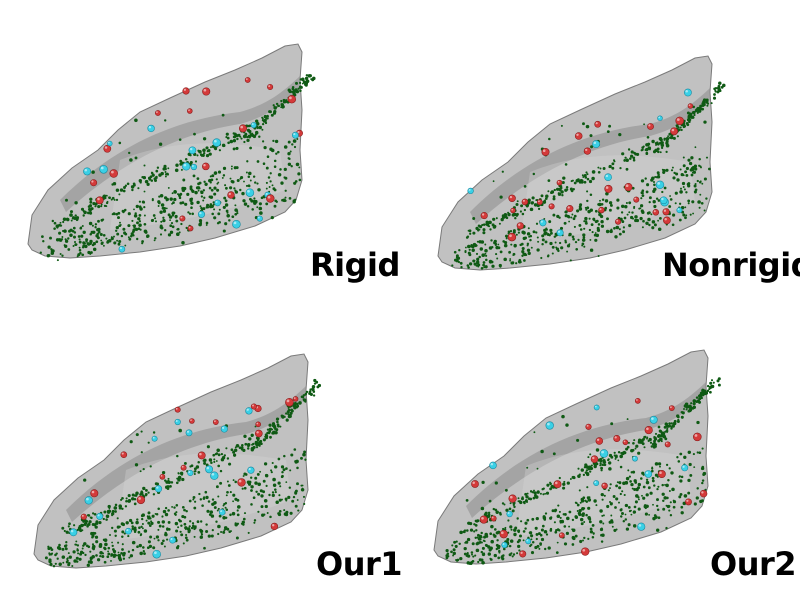 This screenshot has width=800, height=600. I want to click on green-point-cloud, so click(177, 168).